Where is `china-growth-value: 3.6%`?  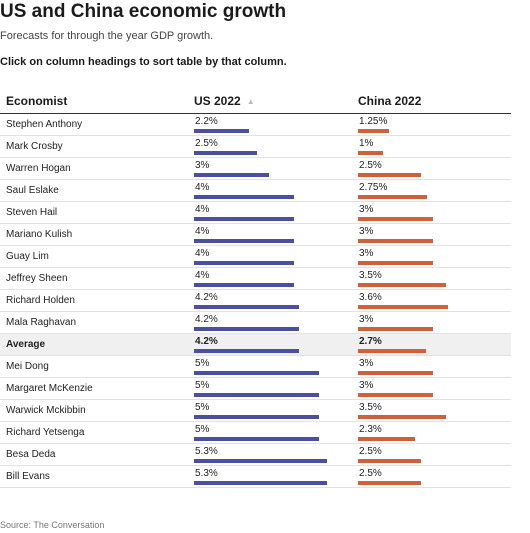 china-growth-value: 3.6% is located at coordinates (370, 297).